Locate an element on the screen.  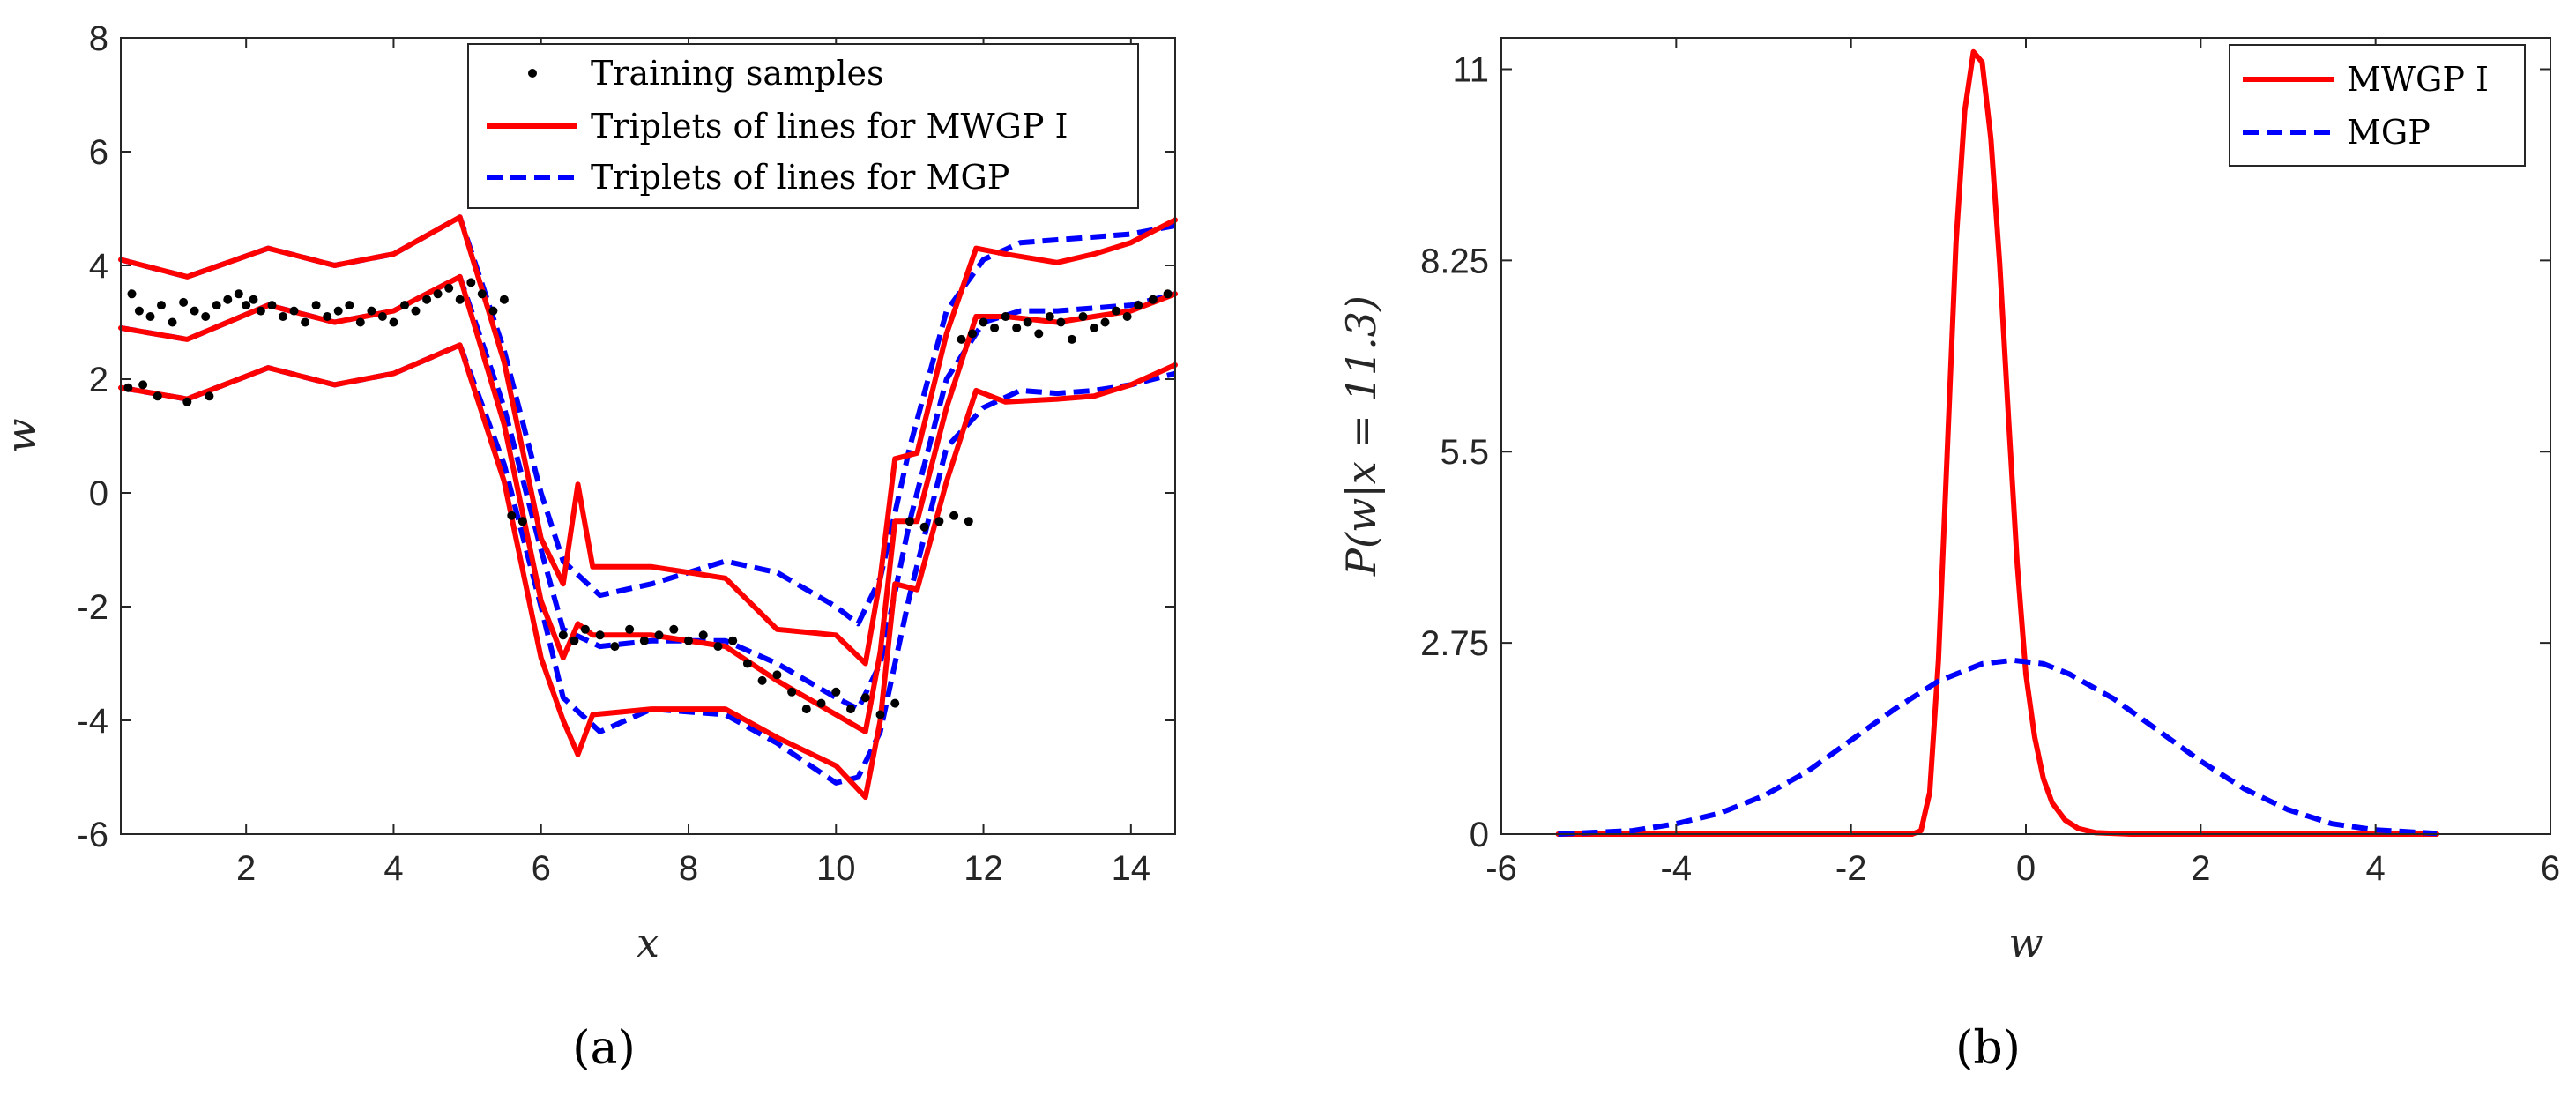
panel-b-xtick-label: 0 is located at coordinates (2026, 868).